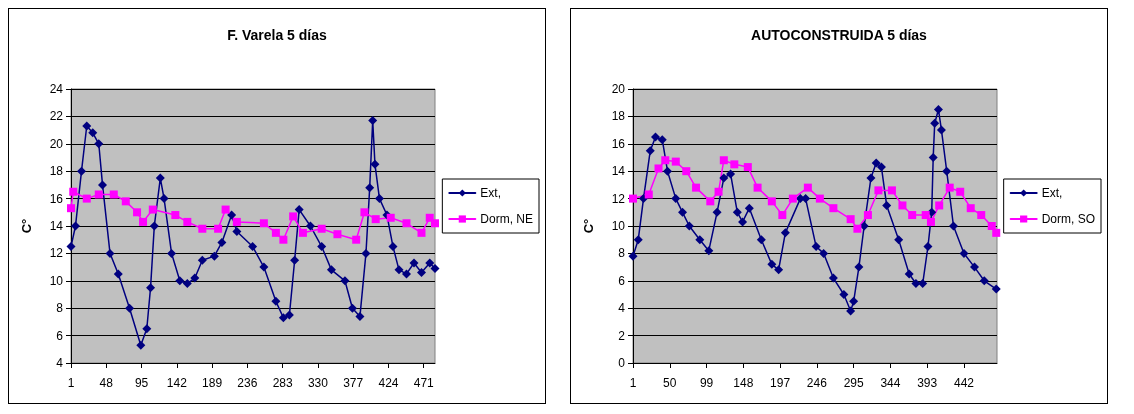 Image resolution: width=1134 pixels, height=414 pixels. Describe the element at coordinates (56, 143) in the screenshot. I see `y-tick-label: 20` at that location.